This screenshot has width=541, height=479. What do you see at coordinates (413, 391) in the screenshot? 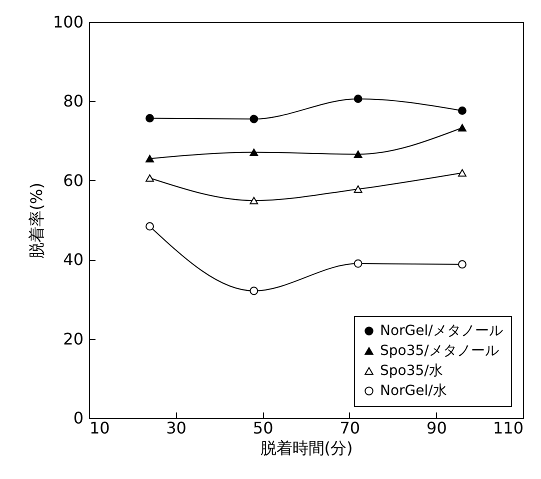
I see `legend-label: NorGel/水` at bounding box center [413, 391].